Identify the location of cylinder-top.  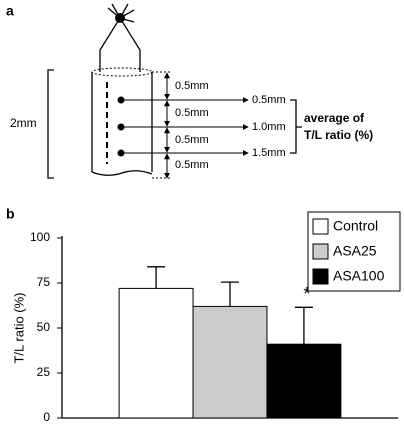
(122, 72).